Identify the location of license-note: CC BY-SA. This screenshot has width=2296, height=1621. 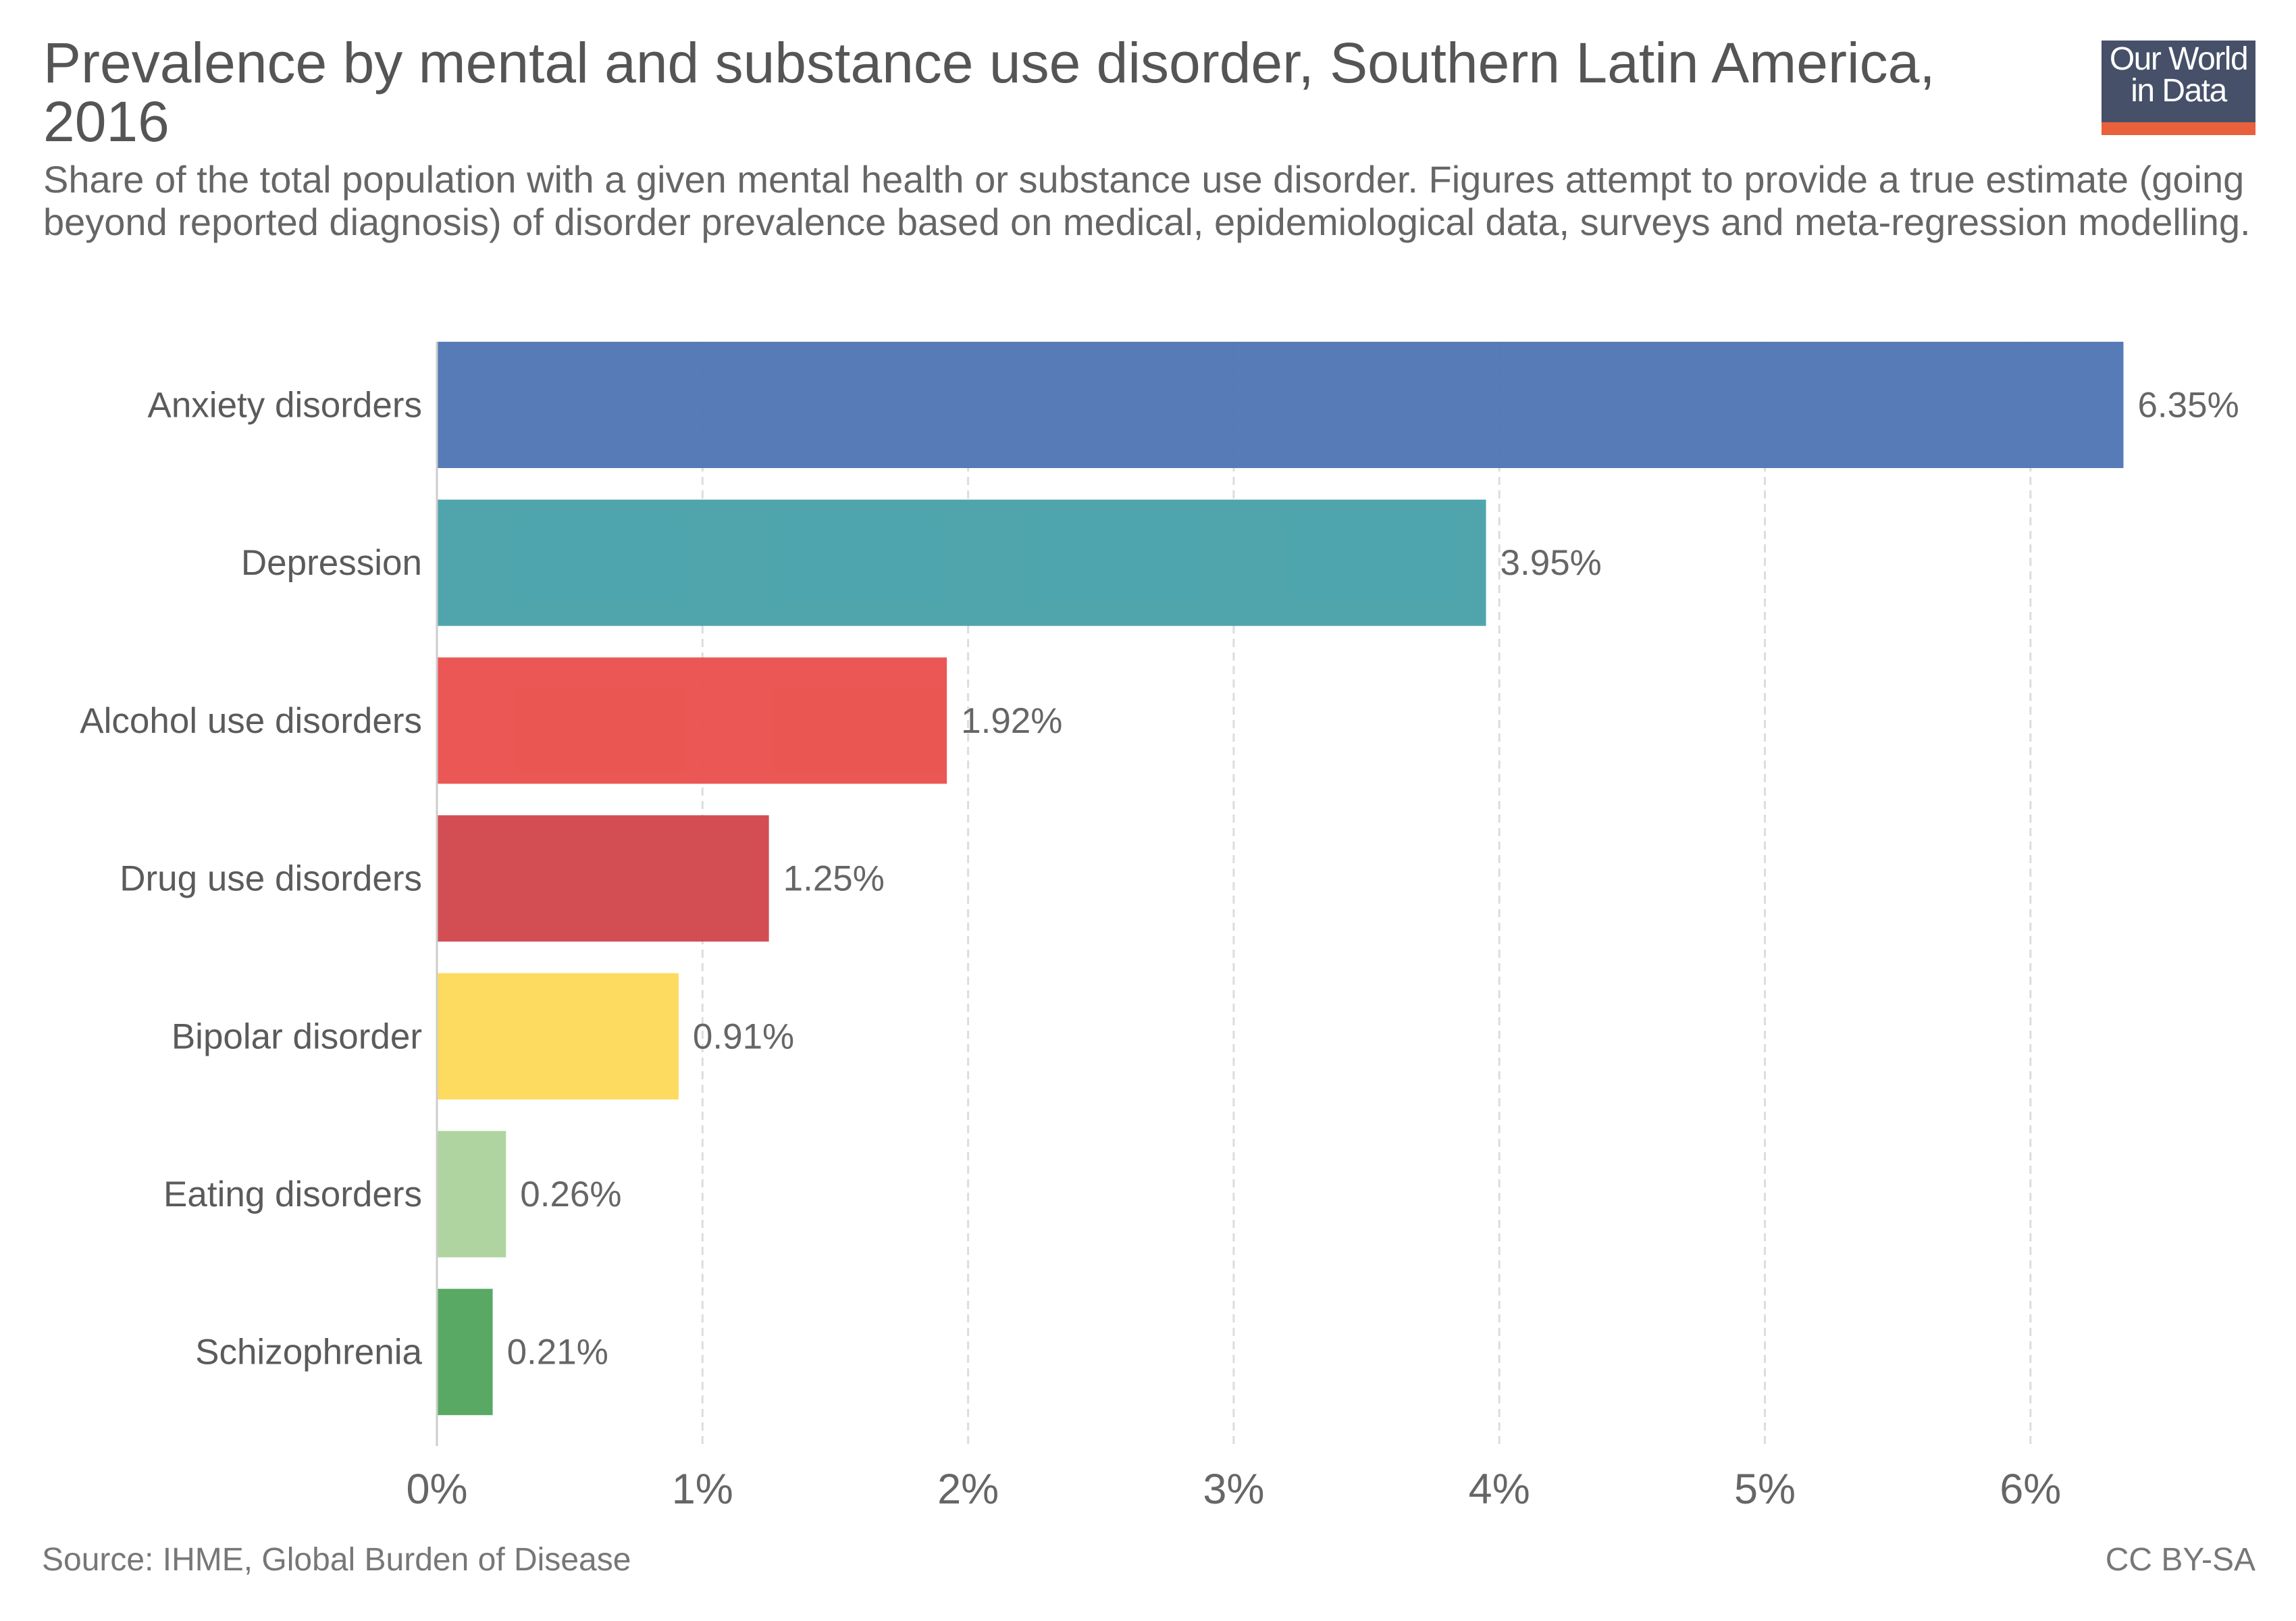
(2180, 1560).